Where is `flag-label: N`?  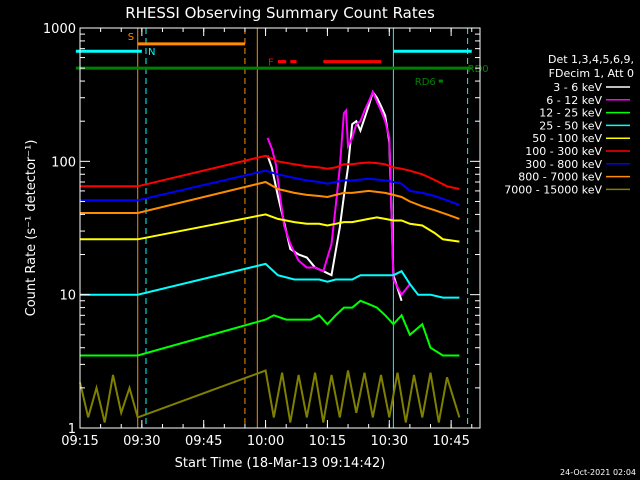 flag-label: N is located at coordinates (151, 52).